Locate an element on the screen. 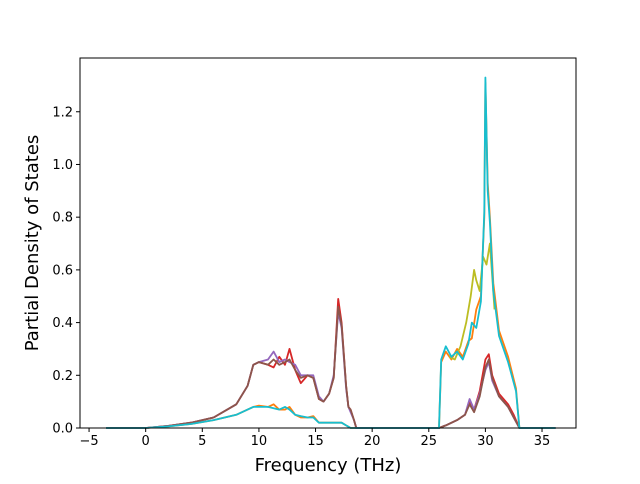 Image resolution: width=640 pixels, height=484 pixels. x-tick-label: 15 is located at coordinates (315, 441).